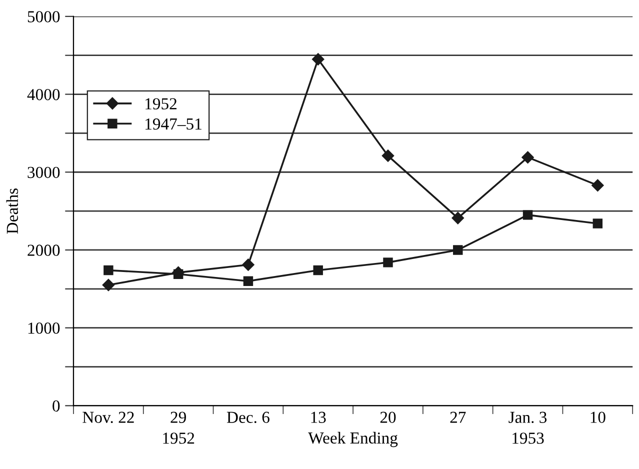  I want to click on y-tick-label: 1000, so click(44, 328).